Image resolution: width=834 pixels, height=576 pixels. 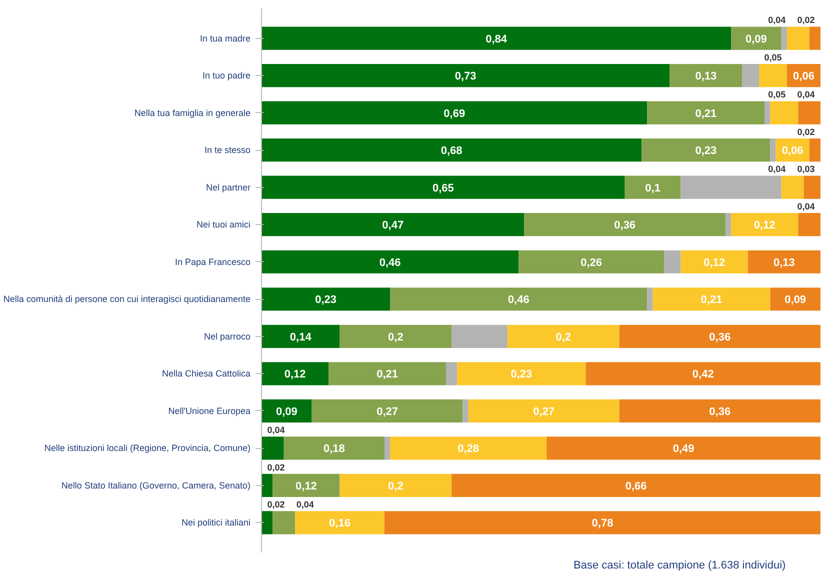 I want to click on data-label: 0,18, so click(x=334, y=449).